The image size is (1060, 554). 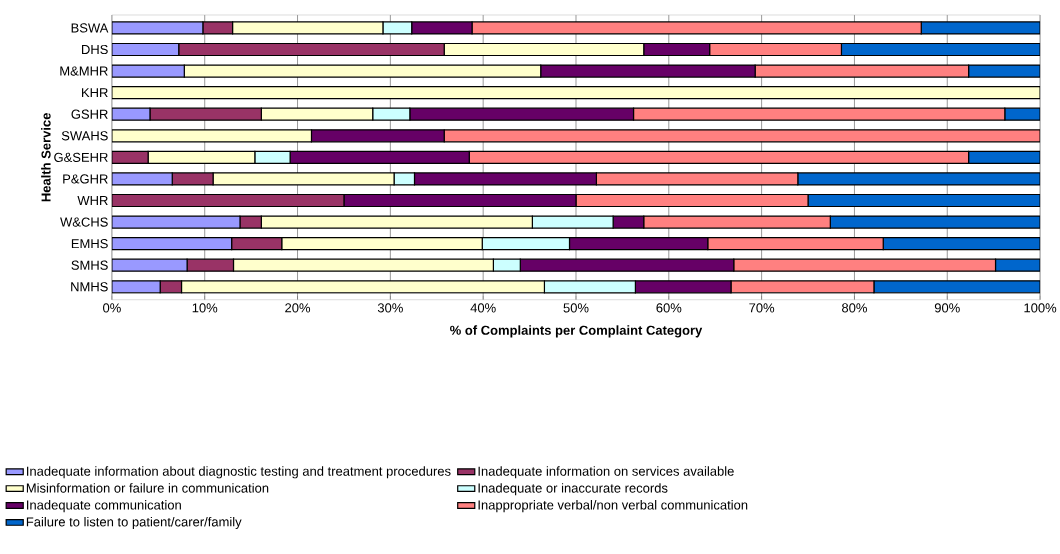 I want to click on y-tick-label: WHR, so click(x=92, y=201).